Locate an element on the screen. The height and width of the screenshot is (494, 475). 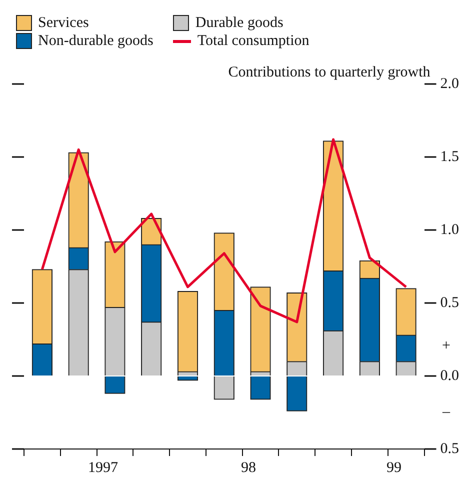
x-tick-label: 99 is located at coordinates (394, 468).